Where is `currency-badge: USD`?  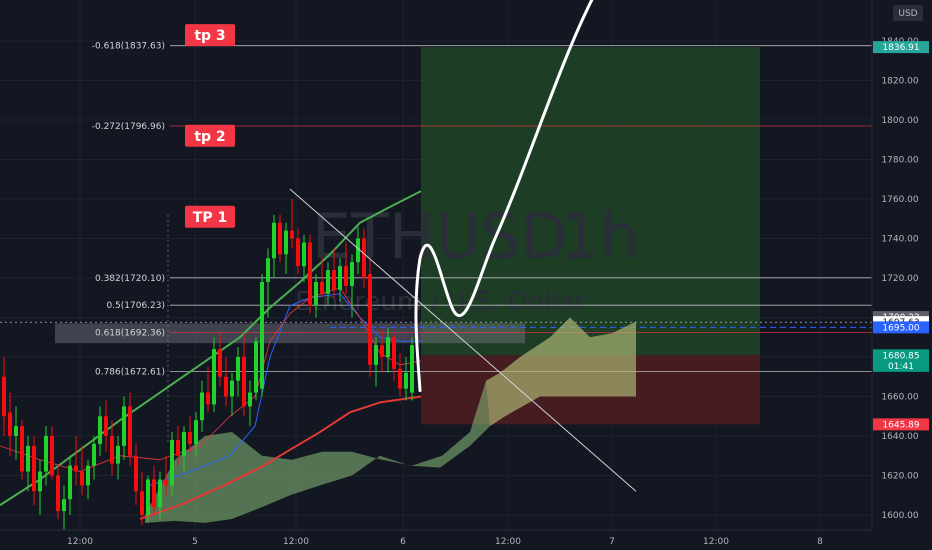 currency-badge: USD is located at coordinates (908, 13).